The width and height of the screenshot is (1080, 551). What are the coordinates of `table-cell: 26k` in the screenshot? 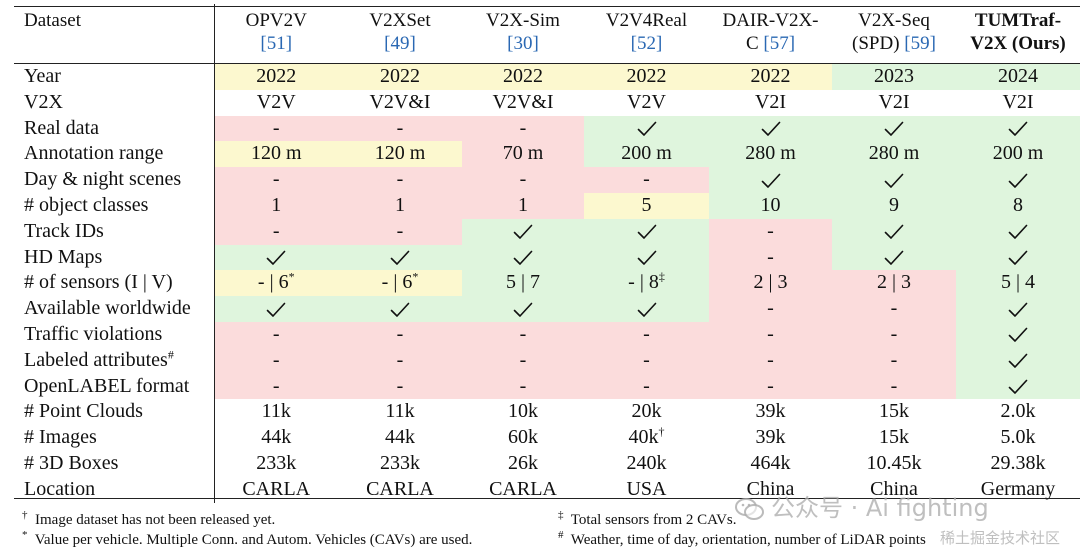 It's located at (523, 463).